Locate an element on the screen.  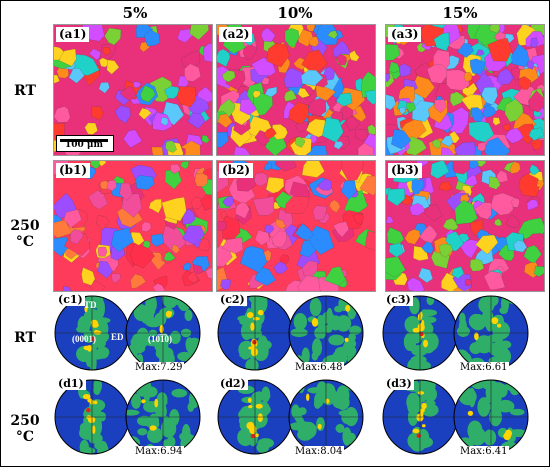
pf-max-d1: Max:6.94 is located at coordinates (159, 452).